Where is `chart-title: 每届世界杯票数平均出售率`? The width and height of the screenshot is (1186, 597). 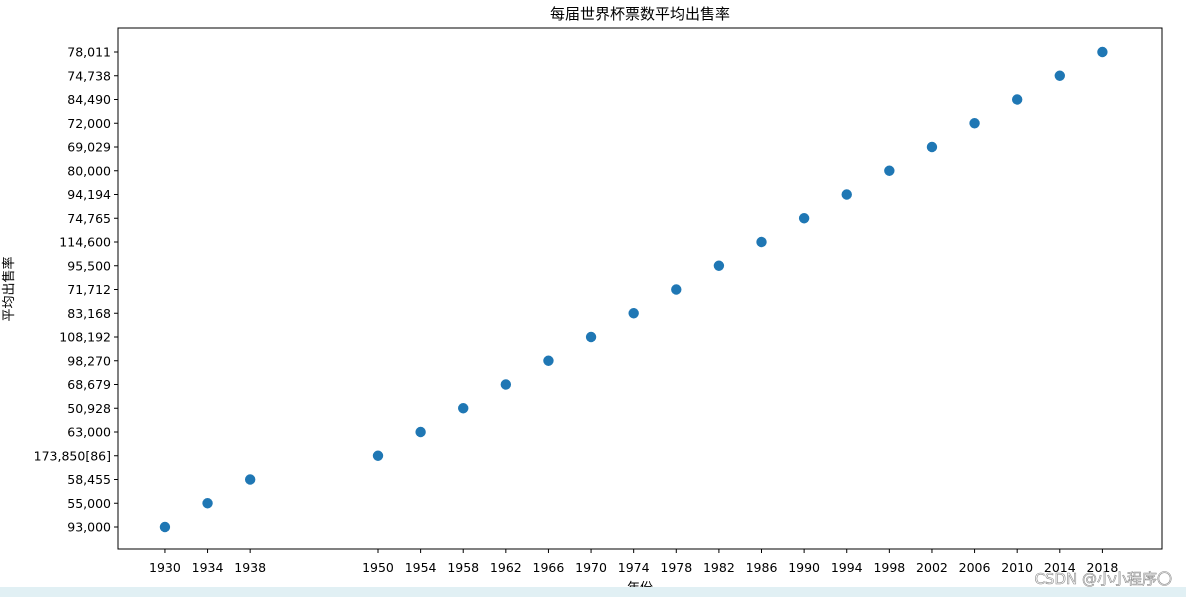
chart-title: 每届世界杯票数平均出售率 is located at coordinates (640, 14).